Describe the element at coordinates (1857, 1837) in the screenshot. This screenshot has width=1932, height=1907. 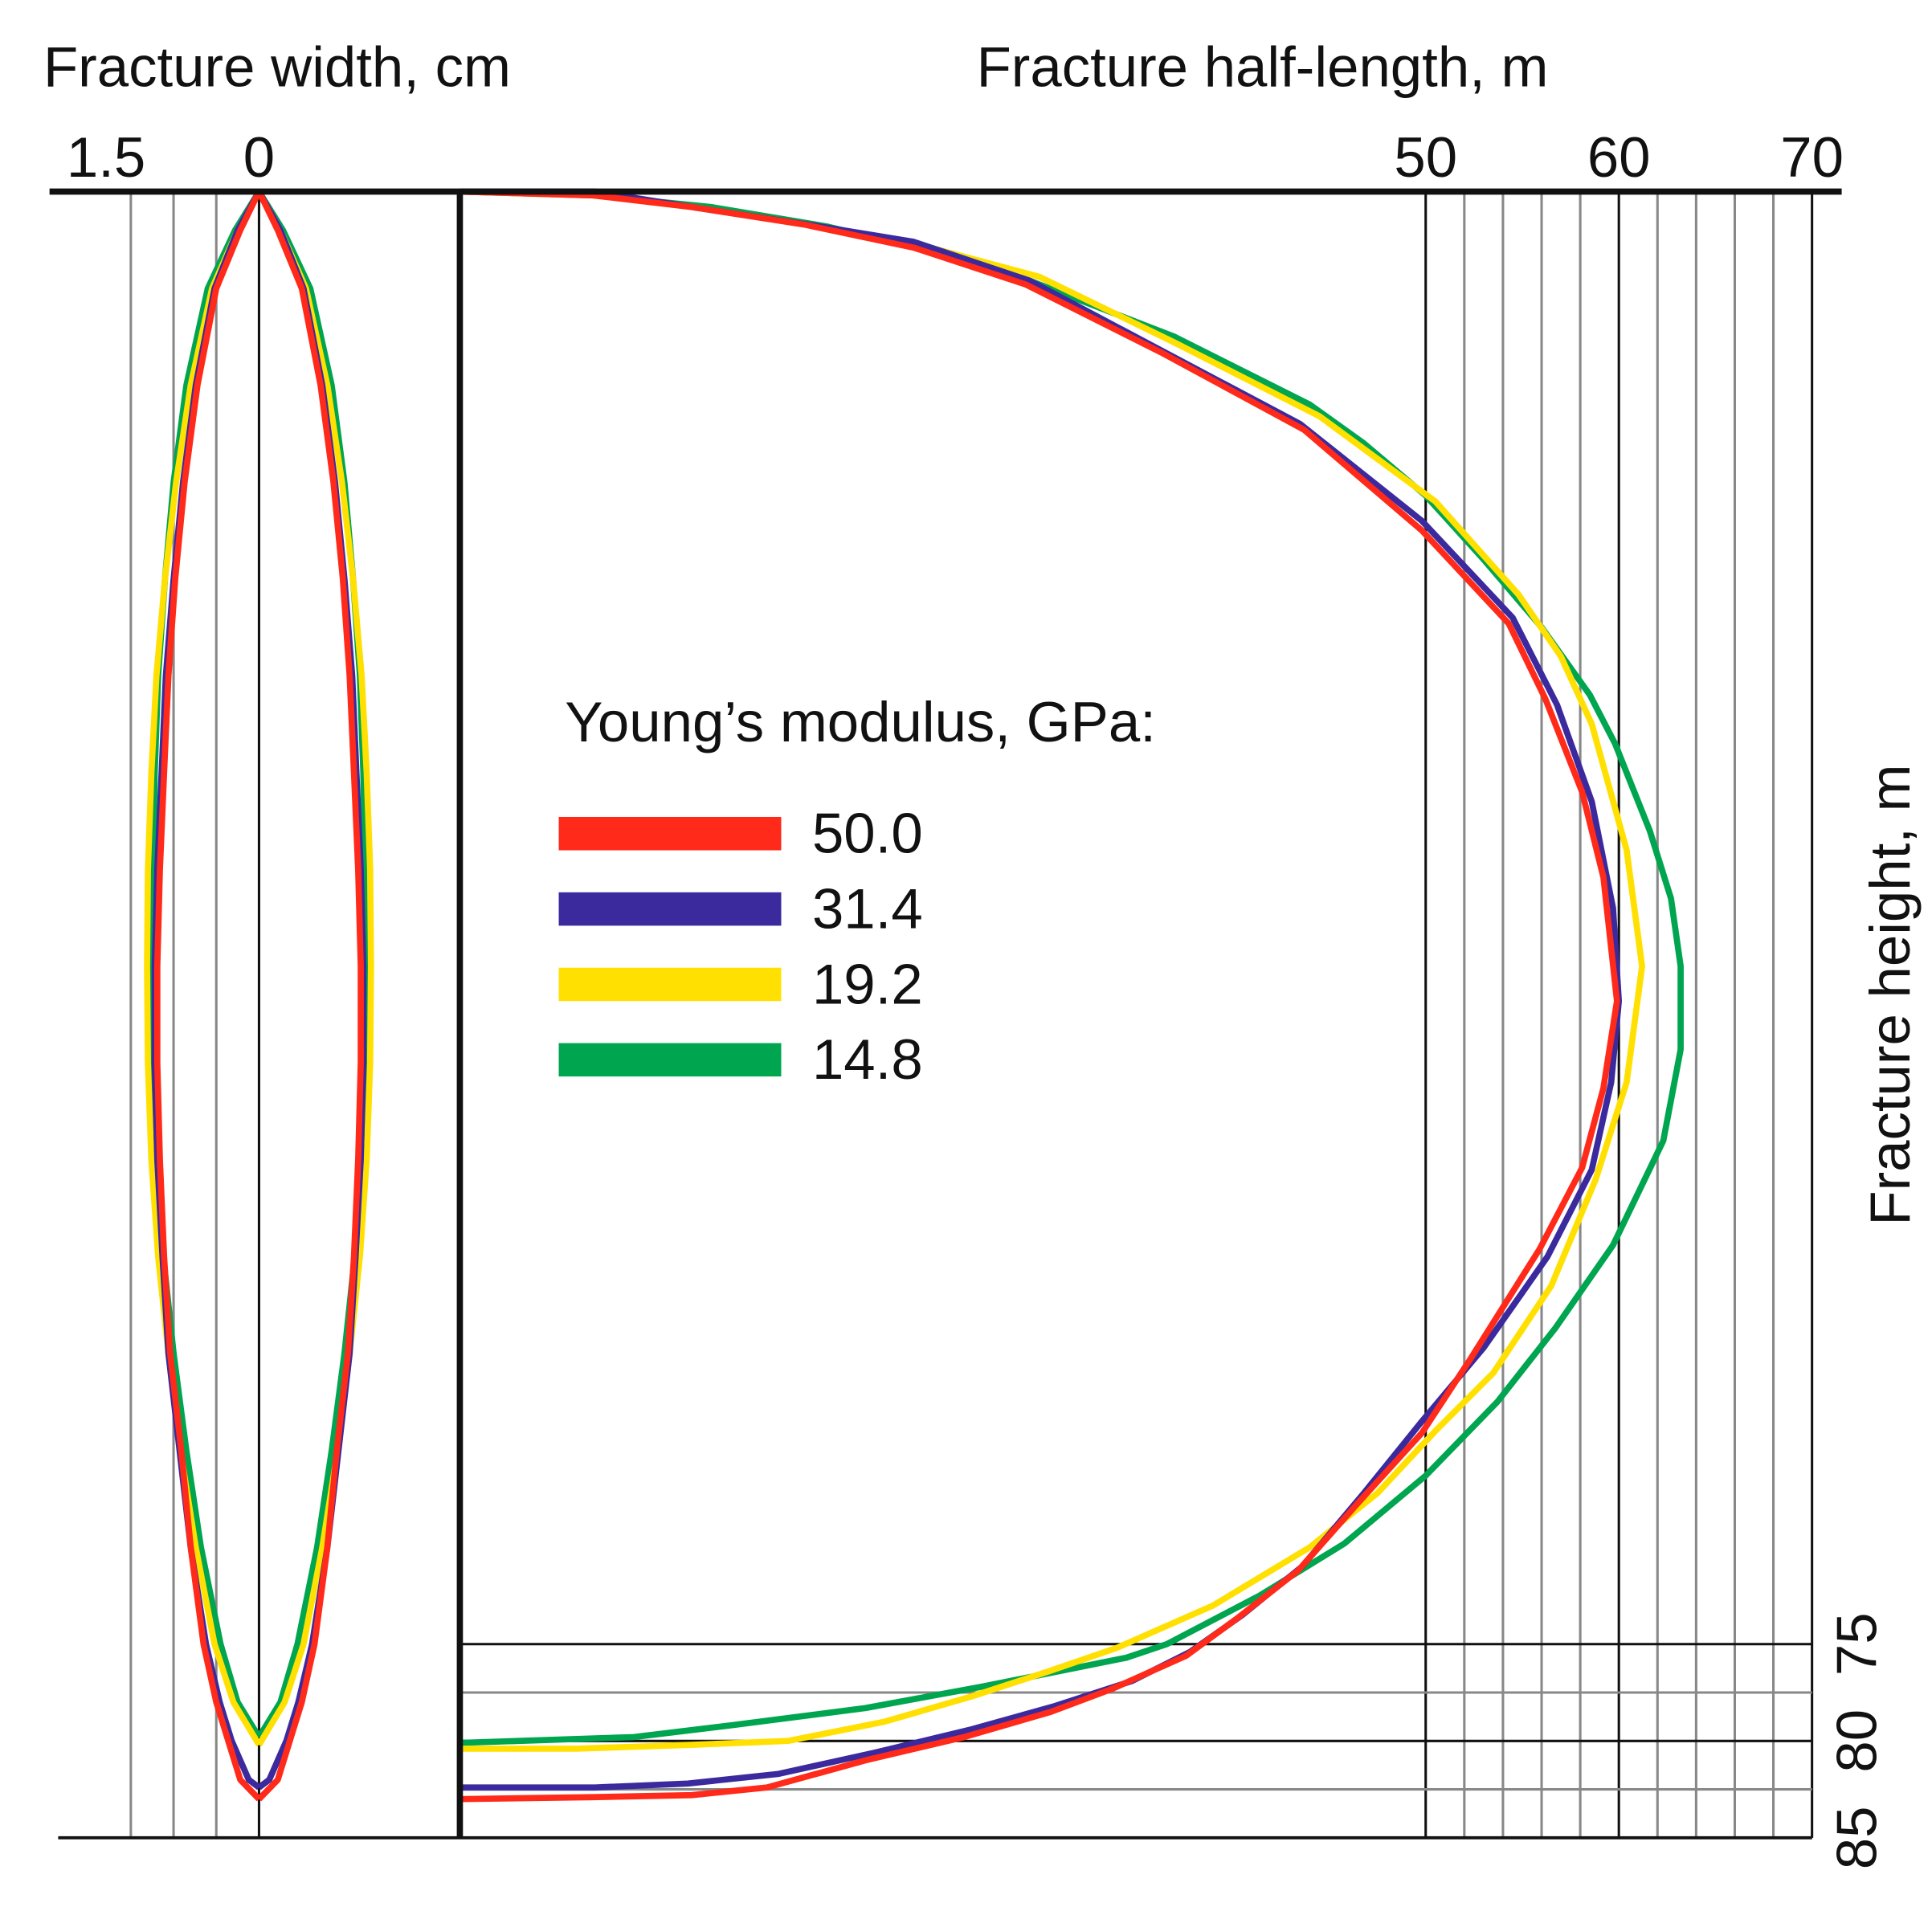
I see `y-tick-label: 85` at that location.